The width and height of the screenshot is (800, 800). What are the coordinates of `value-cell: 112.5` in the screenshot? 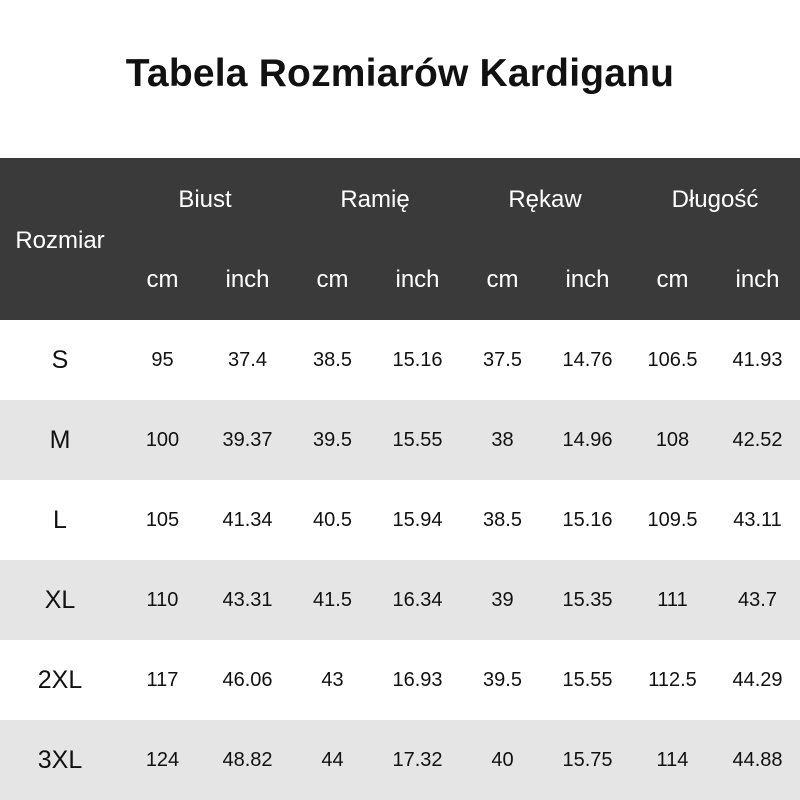 It's located at (672, 679).